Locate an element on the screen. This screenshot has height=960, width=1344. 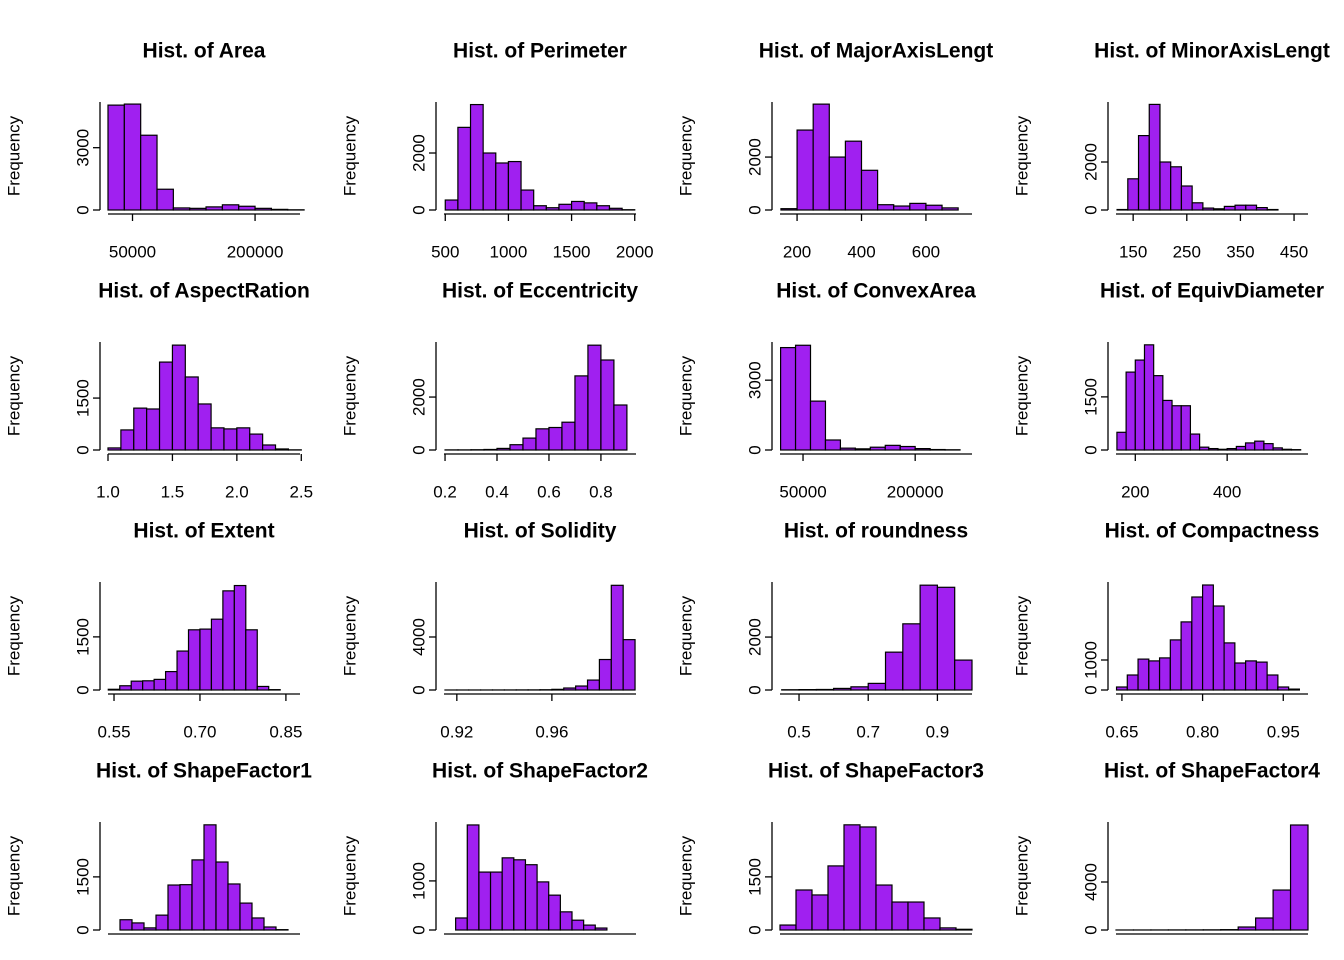
x-tick-label: 0.70 is located at coordinates (199, 731).